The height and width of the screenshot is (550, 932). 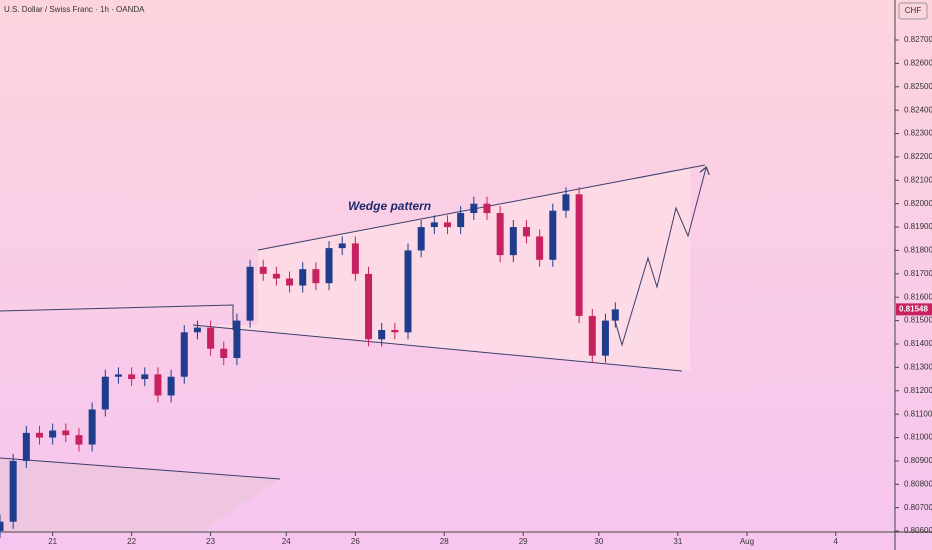 I want to click on wedge-upper-line, so click(x=481, y=207).